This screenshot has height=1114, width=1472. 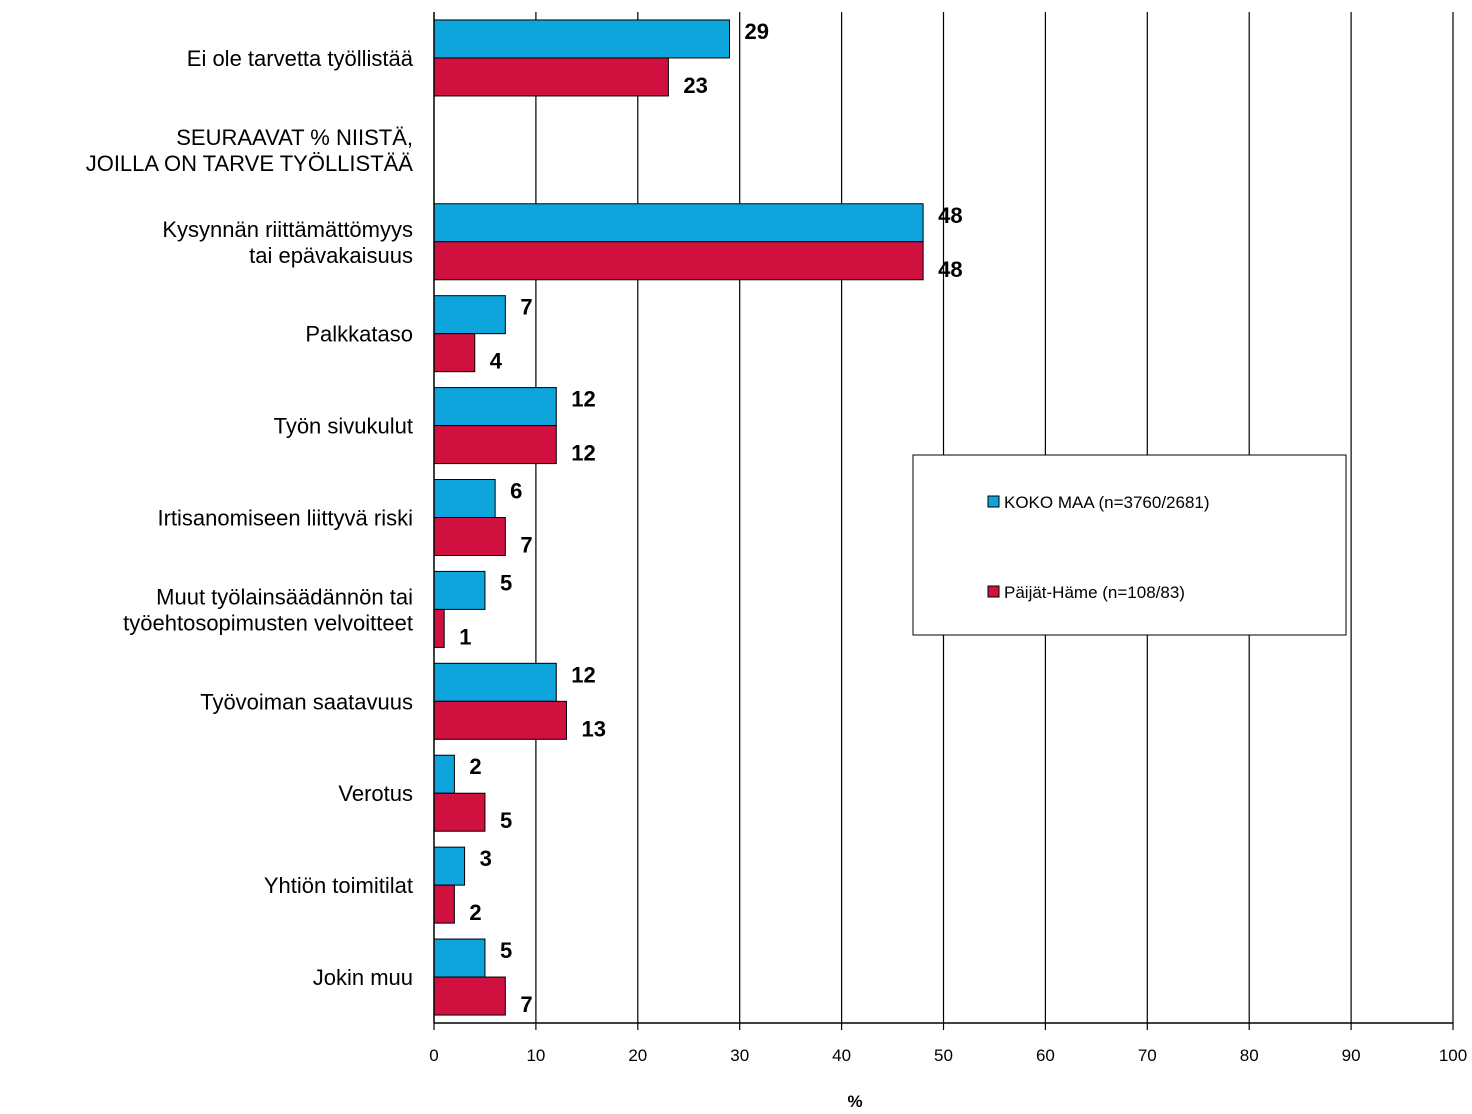 What do you see at coordinates (1249, 1055) in the screenshot?
I see `x-tick-label: 80` at bounding box center [1249, 1055].